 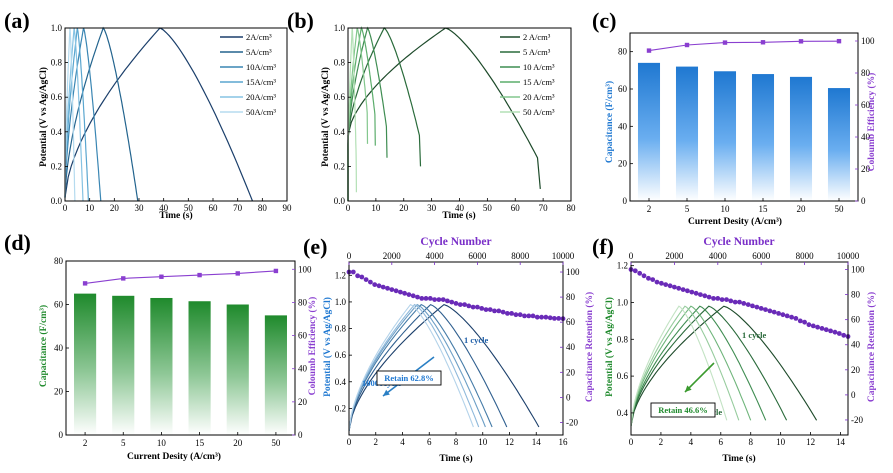 I want to click on efficiency-line-c, so click(x=744, y=46).